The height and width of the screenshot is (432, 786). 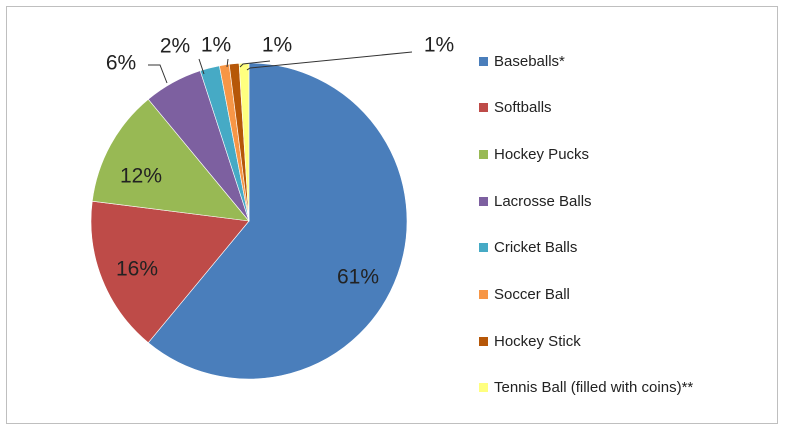 What do you see at coordinates (175, 46) in the screenshot?
I see `data-label-5: 2%` at bounding box center [175, 46].